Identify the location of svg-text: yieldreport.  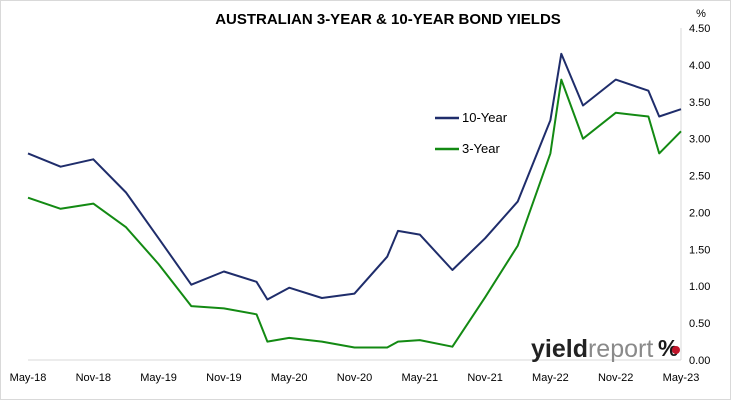
(592, 349).